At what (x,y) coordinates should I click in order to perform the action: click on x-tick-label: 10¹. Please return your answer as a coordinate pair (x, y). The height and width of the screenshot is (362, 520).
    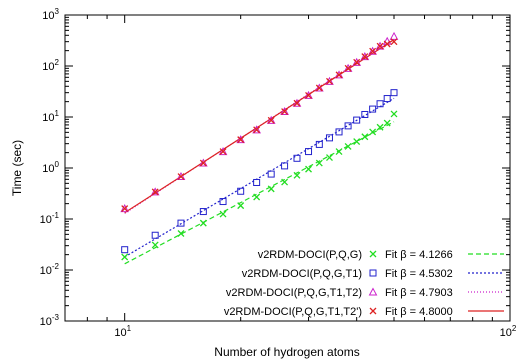
    Looking at the image, I should click on (122, 331).